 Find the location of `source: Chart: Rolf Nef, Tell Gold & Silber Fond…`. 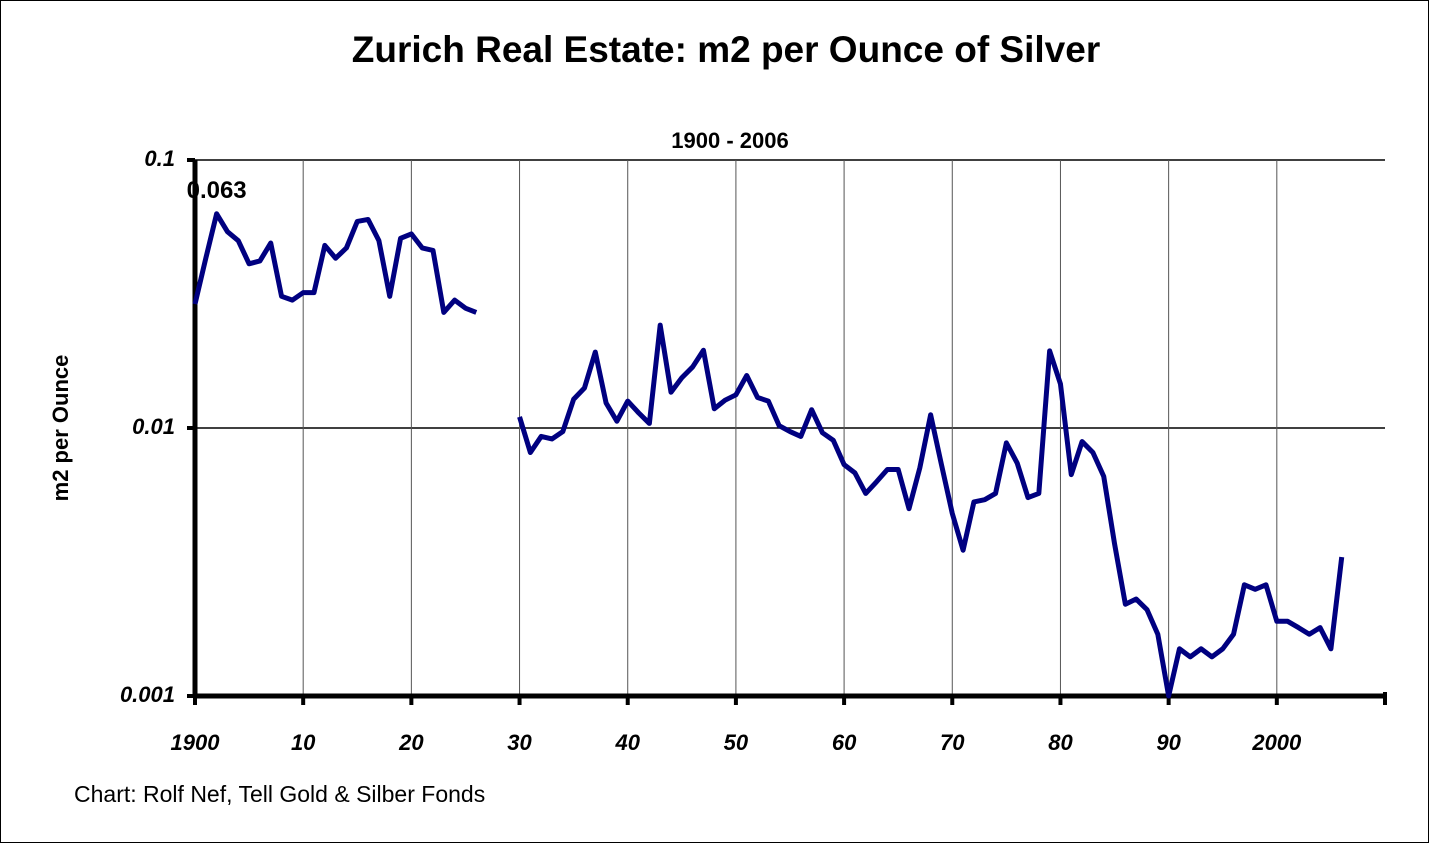

source: Chart: Rolf Nef, Tell Gold & Silber Fond… is located at coordinates (279, 794).